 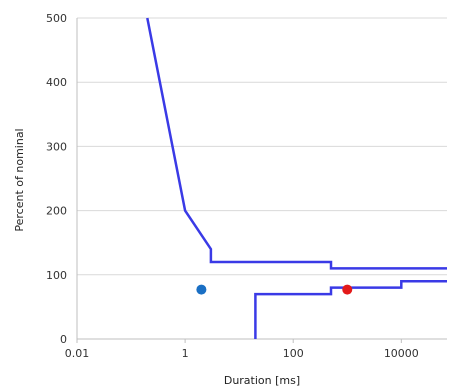 I want to click on y-tick-label: 500, so click(x=56, y=18).